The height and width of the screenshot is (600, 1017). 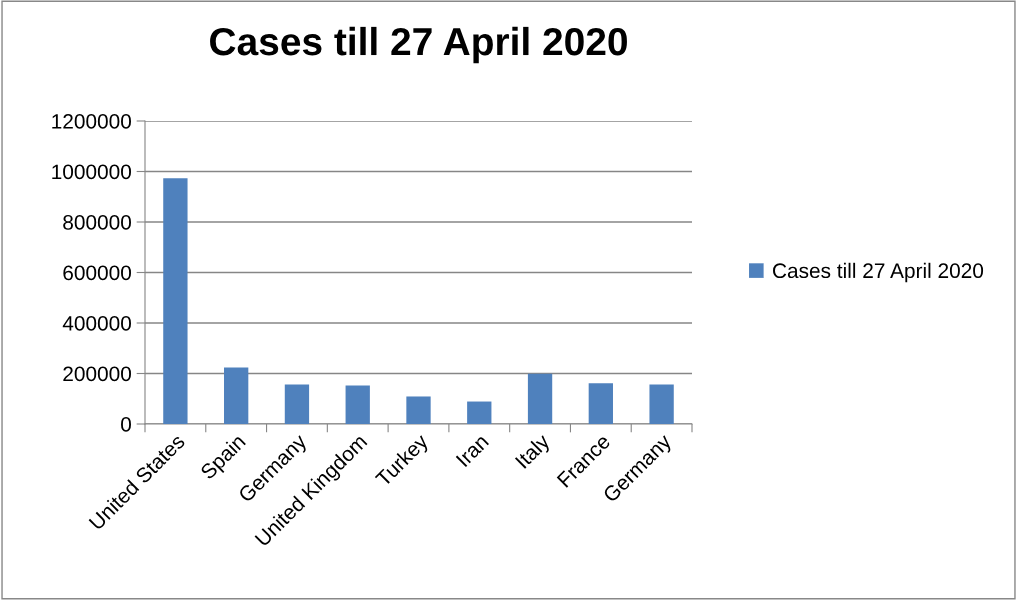 What do you see at coordinates (97, 374) in the screenshot?
I see `y-tick-label: 200000` at bounding box center [97, 374].